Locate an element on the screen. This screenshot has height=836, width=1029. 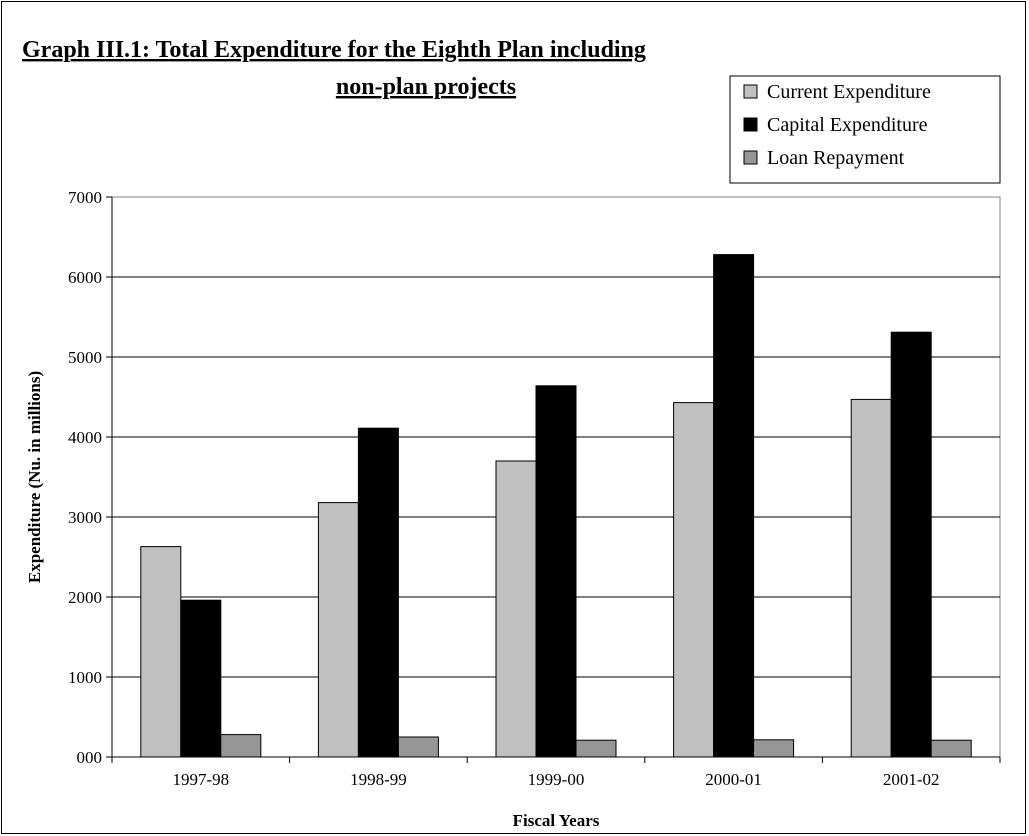
y-tick-label: 4000 is located at coordinates (85, 437).